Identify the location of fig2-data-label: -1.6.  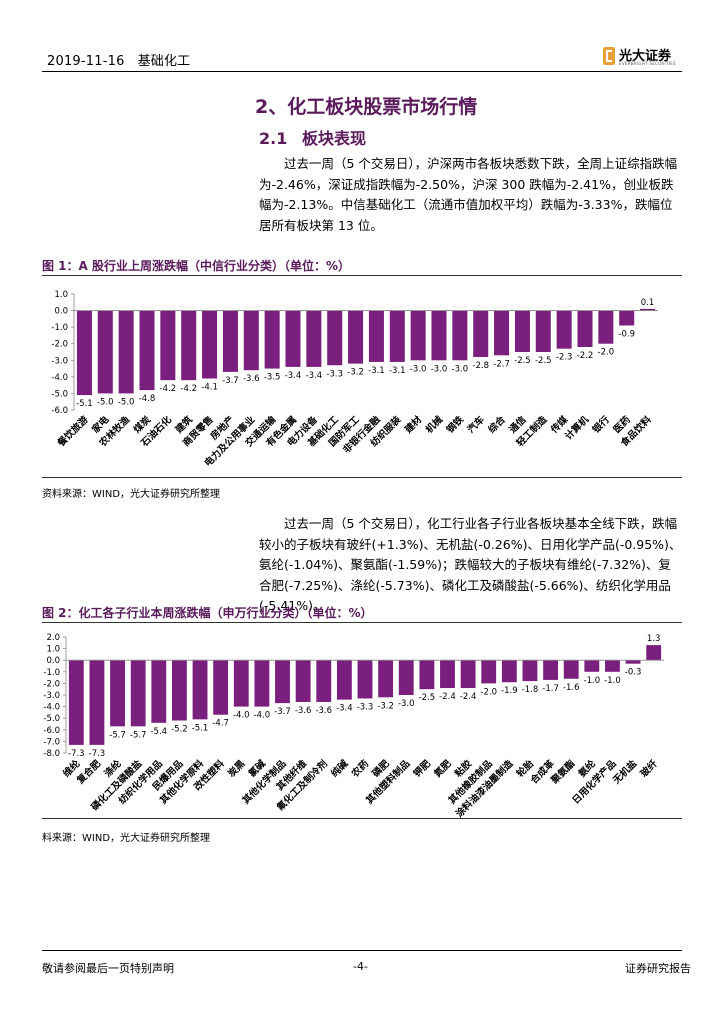
(571, 688).